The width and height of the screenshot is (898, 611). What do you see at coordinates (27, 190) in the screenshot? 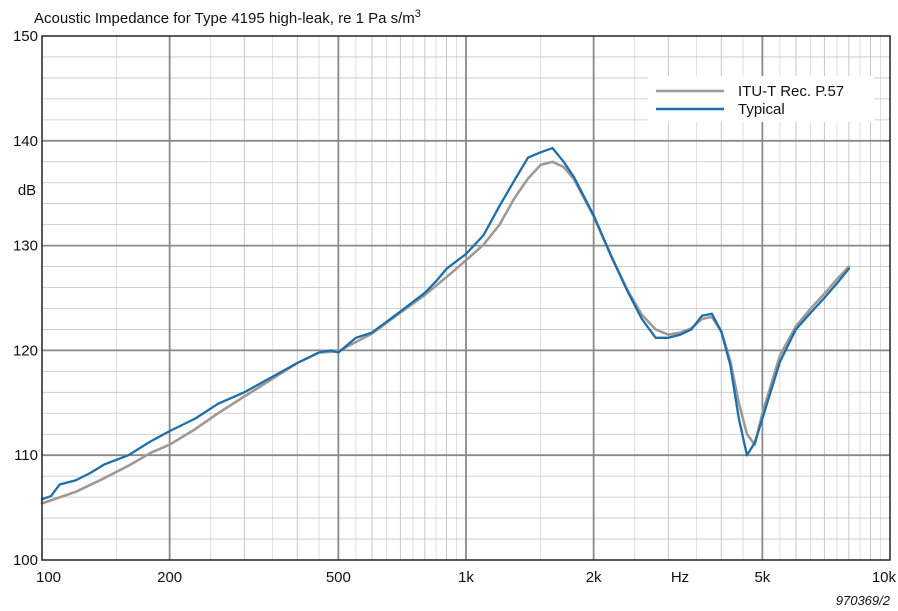
I see `y-axis-label: dB` at bounding box center [27, 190].